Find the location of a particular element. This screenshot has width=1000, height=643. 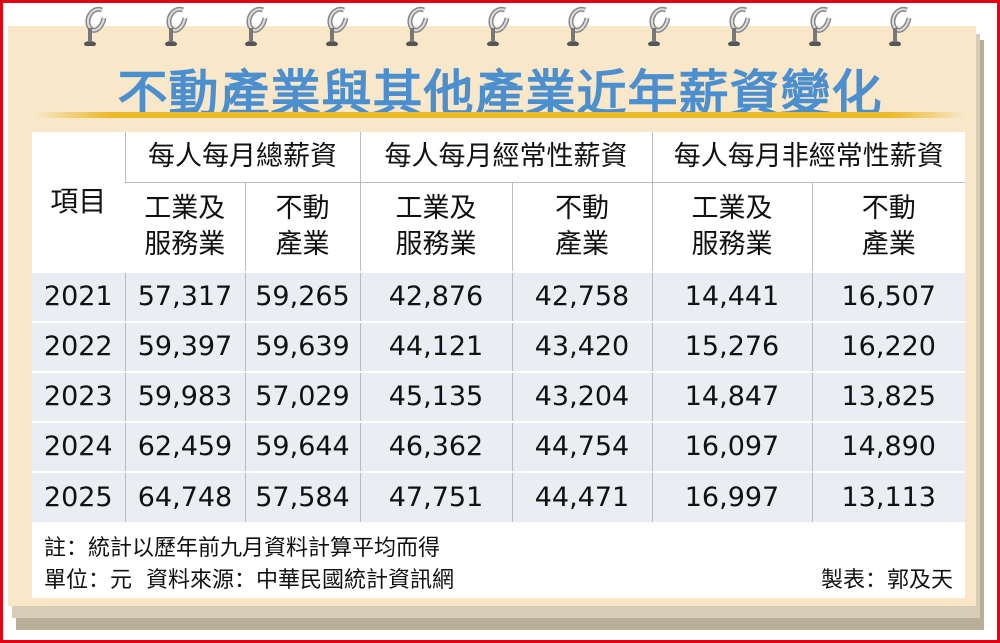

value-cell: 57,029 is located at coordinates (302, 396).